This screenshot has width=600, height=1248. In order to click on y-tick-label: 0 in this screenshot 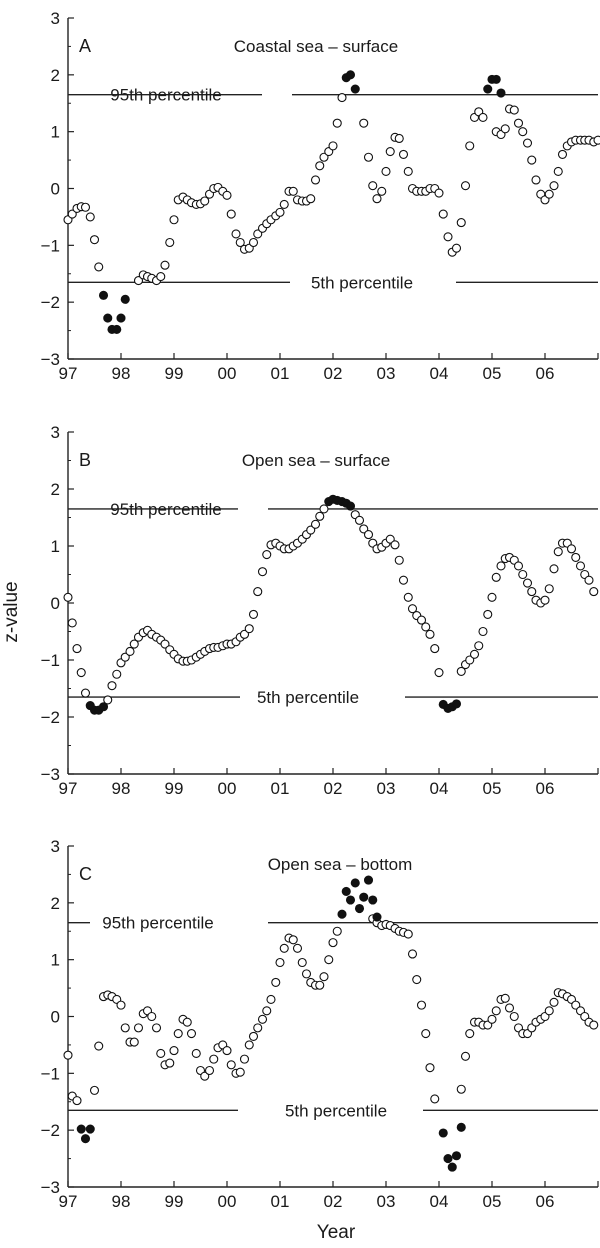, I will do `click(55, 189)`.